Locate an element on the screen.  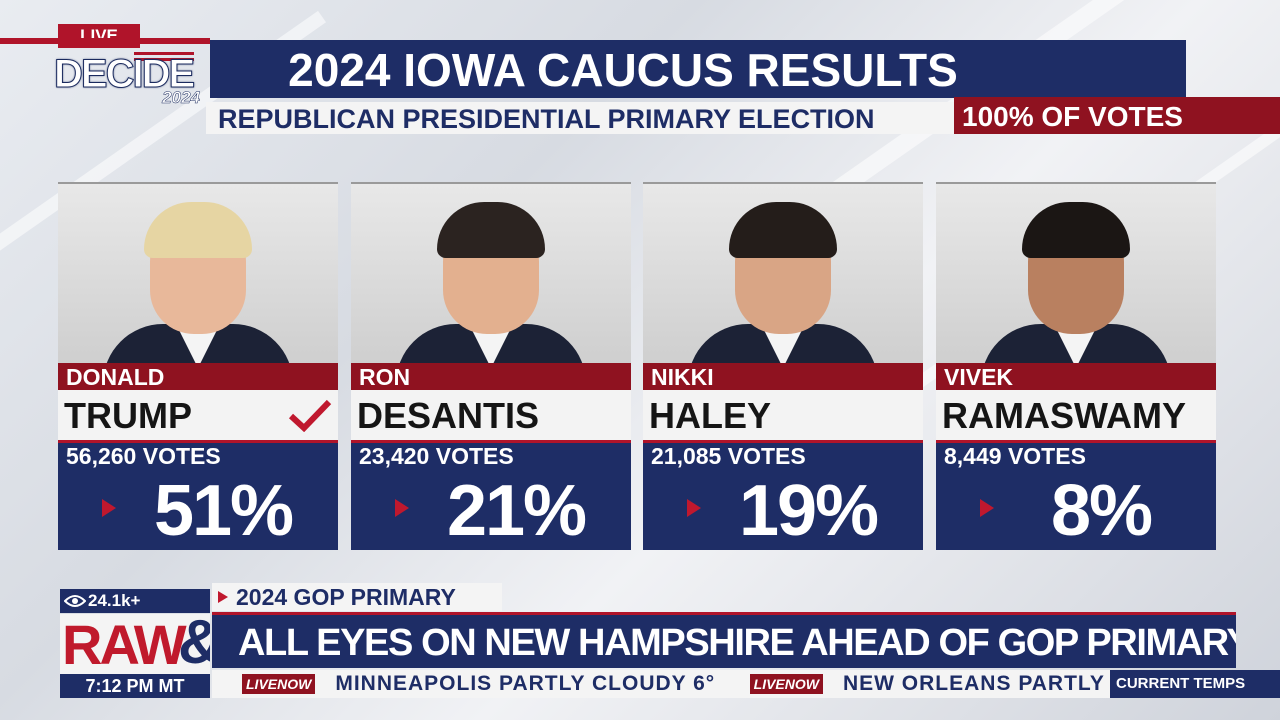
candidate-votes: 8,449 VOTES is located at coordinates (1015, 456).